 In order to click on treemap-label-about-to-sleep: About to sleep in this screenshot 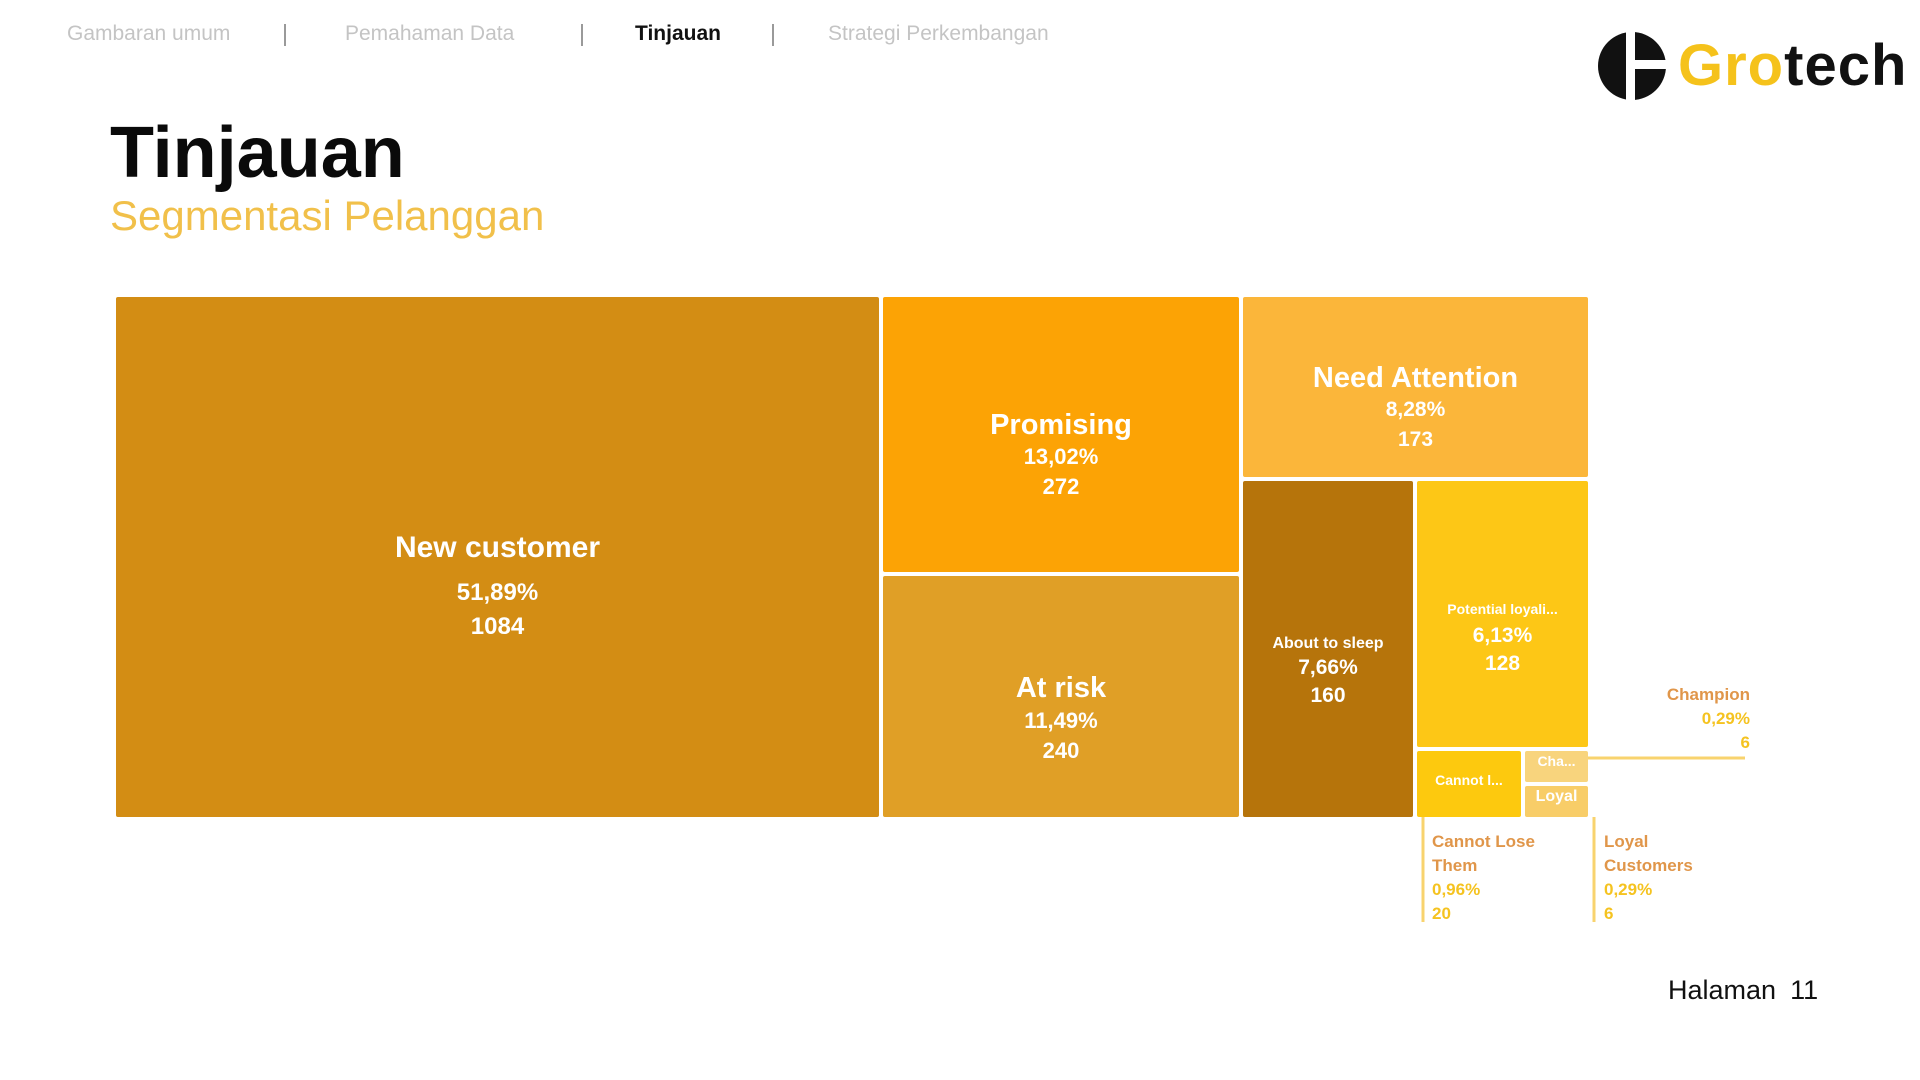, I will do `click(1327, 643)`.